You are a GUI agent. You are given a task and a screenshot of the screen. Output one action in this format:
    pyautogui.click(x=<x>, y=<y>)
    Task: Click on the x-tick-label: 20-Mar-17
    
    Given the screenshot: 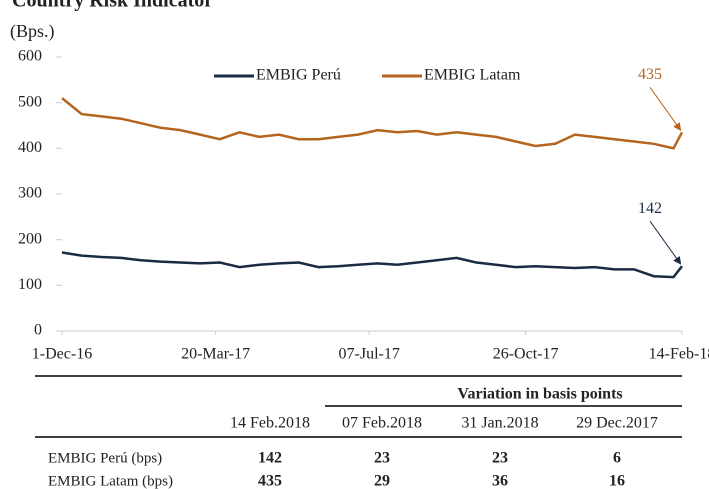 What is the action you would take?
    pyautogui.click(x=215, y=354)
    